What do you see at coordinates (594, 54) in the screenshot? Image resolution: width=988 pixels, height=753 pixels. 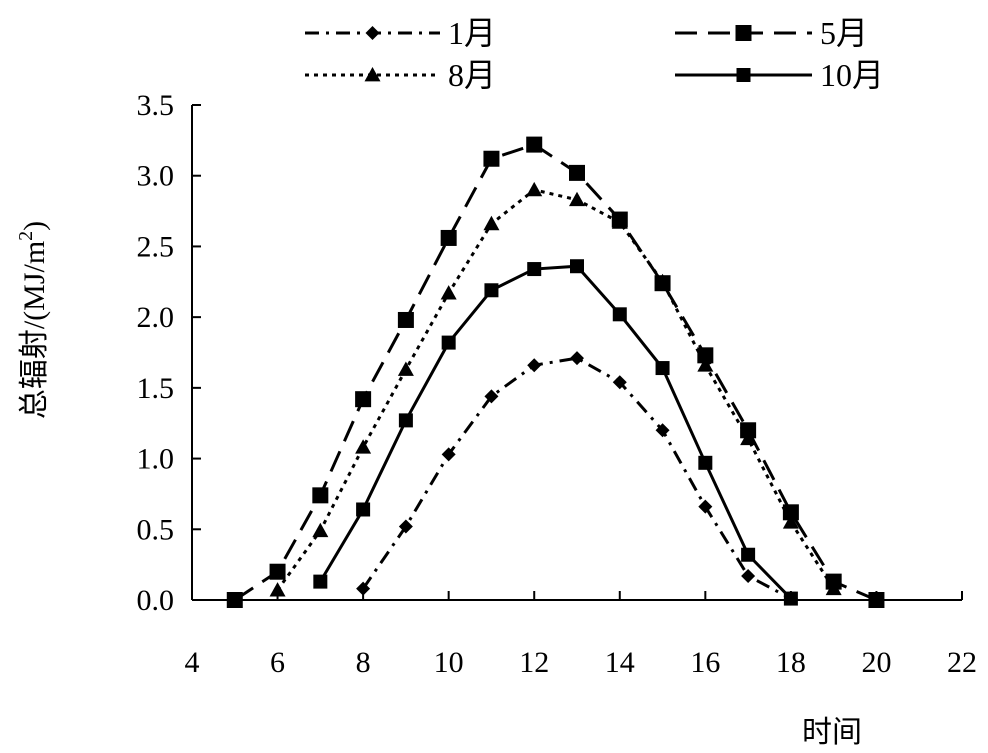 I see `legend: 1月 5月 8月 10月` at bounding box center [594, 54].